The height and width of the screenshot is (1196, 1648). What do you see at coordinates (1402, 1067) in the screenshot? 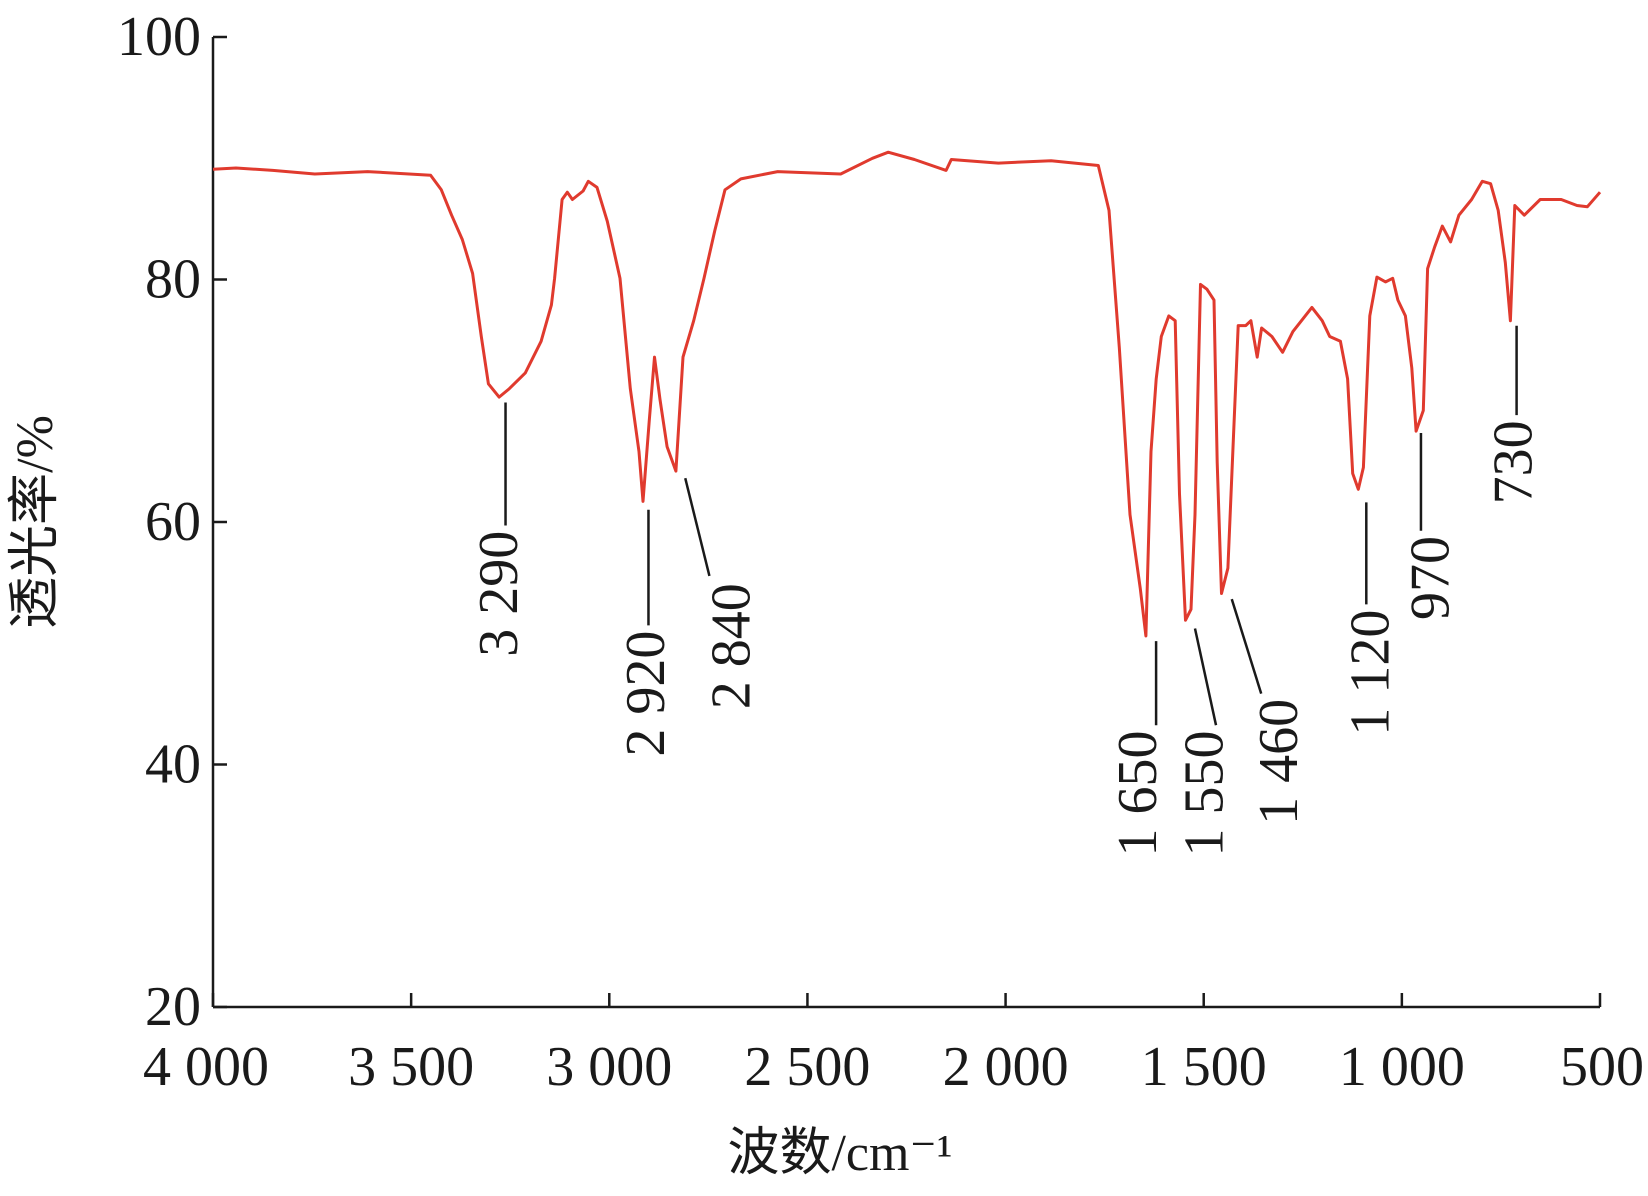
I see `x-tick-label: 1 000` at bounding box center [1402, 1067].